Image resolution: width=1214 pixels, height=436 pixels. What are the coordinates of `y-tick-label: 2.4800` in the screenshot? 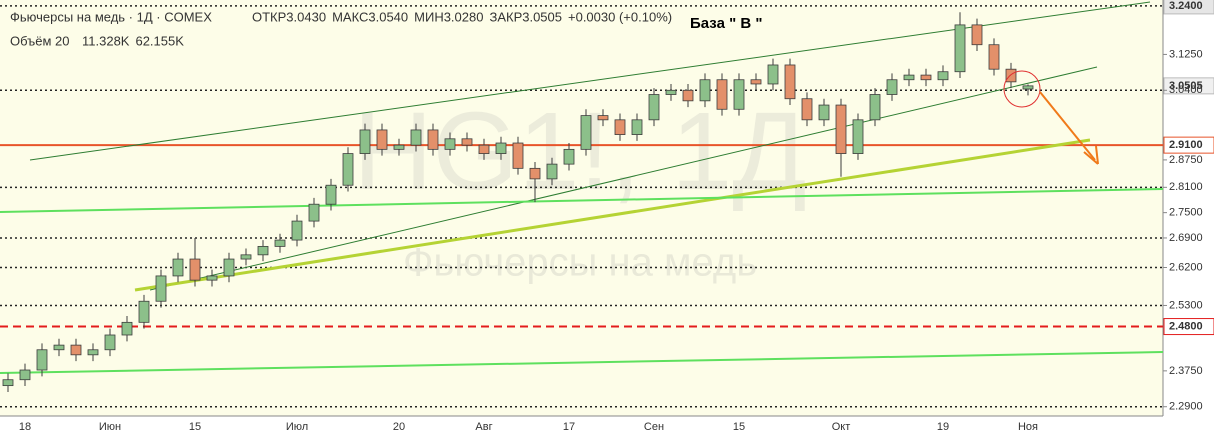 It's located at (1186, 326).